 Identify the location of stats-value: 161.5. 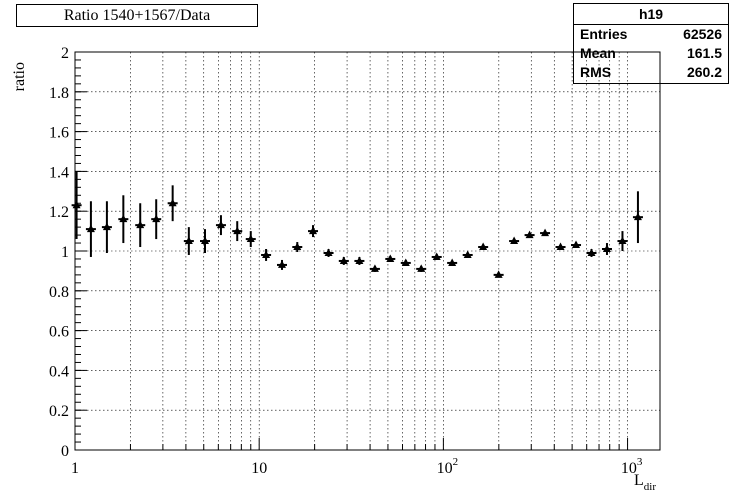
(704, 53).